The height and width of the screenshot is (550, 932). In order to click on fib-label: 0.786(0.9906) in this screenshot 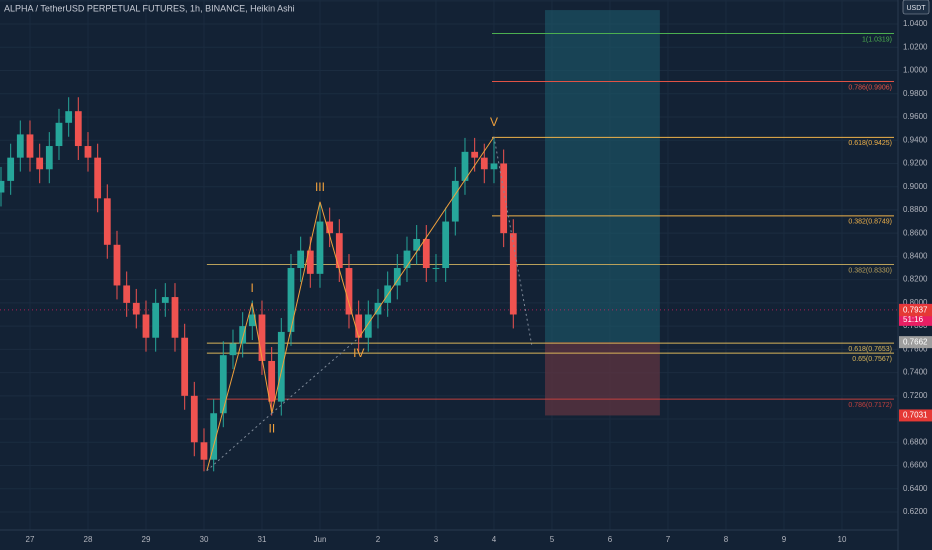, I will do `click(870, 87)`.